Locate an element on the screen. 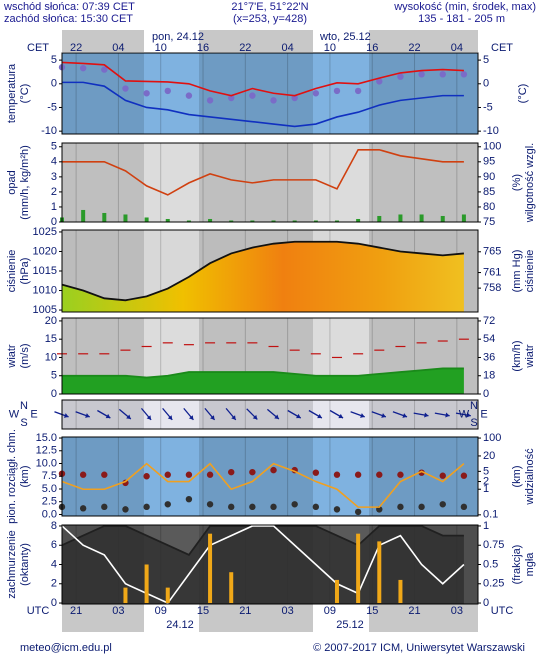 This screenshot has width=540, height=660. y2-axis-label: (km/h) is located at coordinates (517, 355).